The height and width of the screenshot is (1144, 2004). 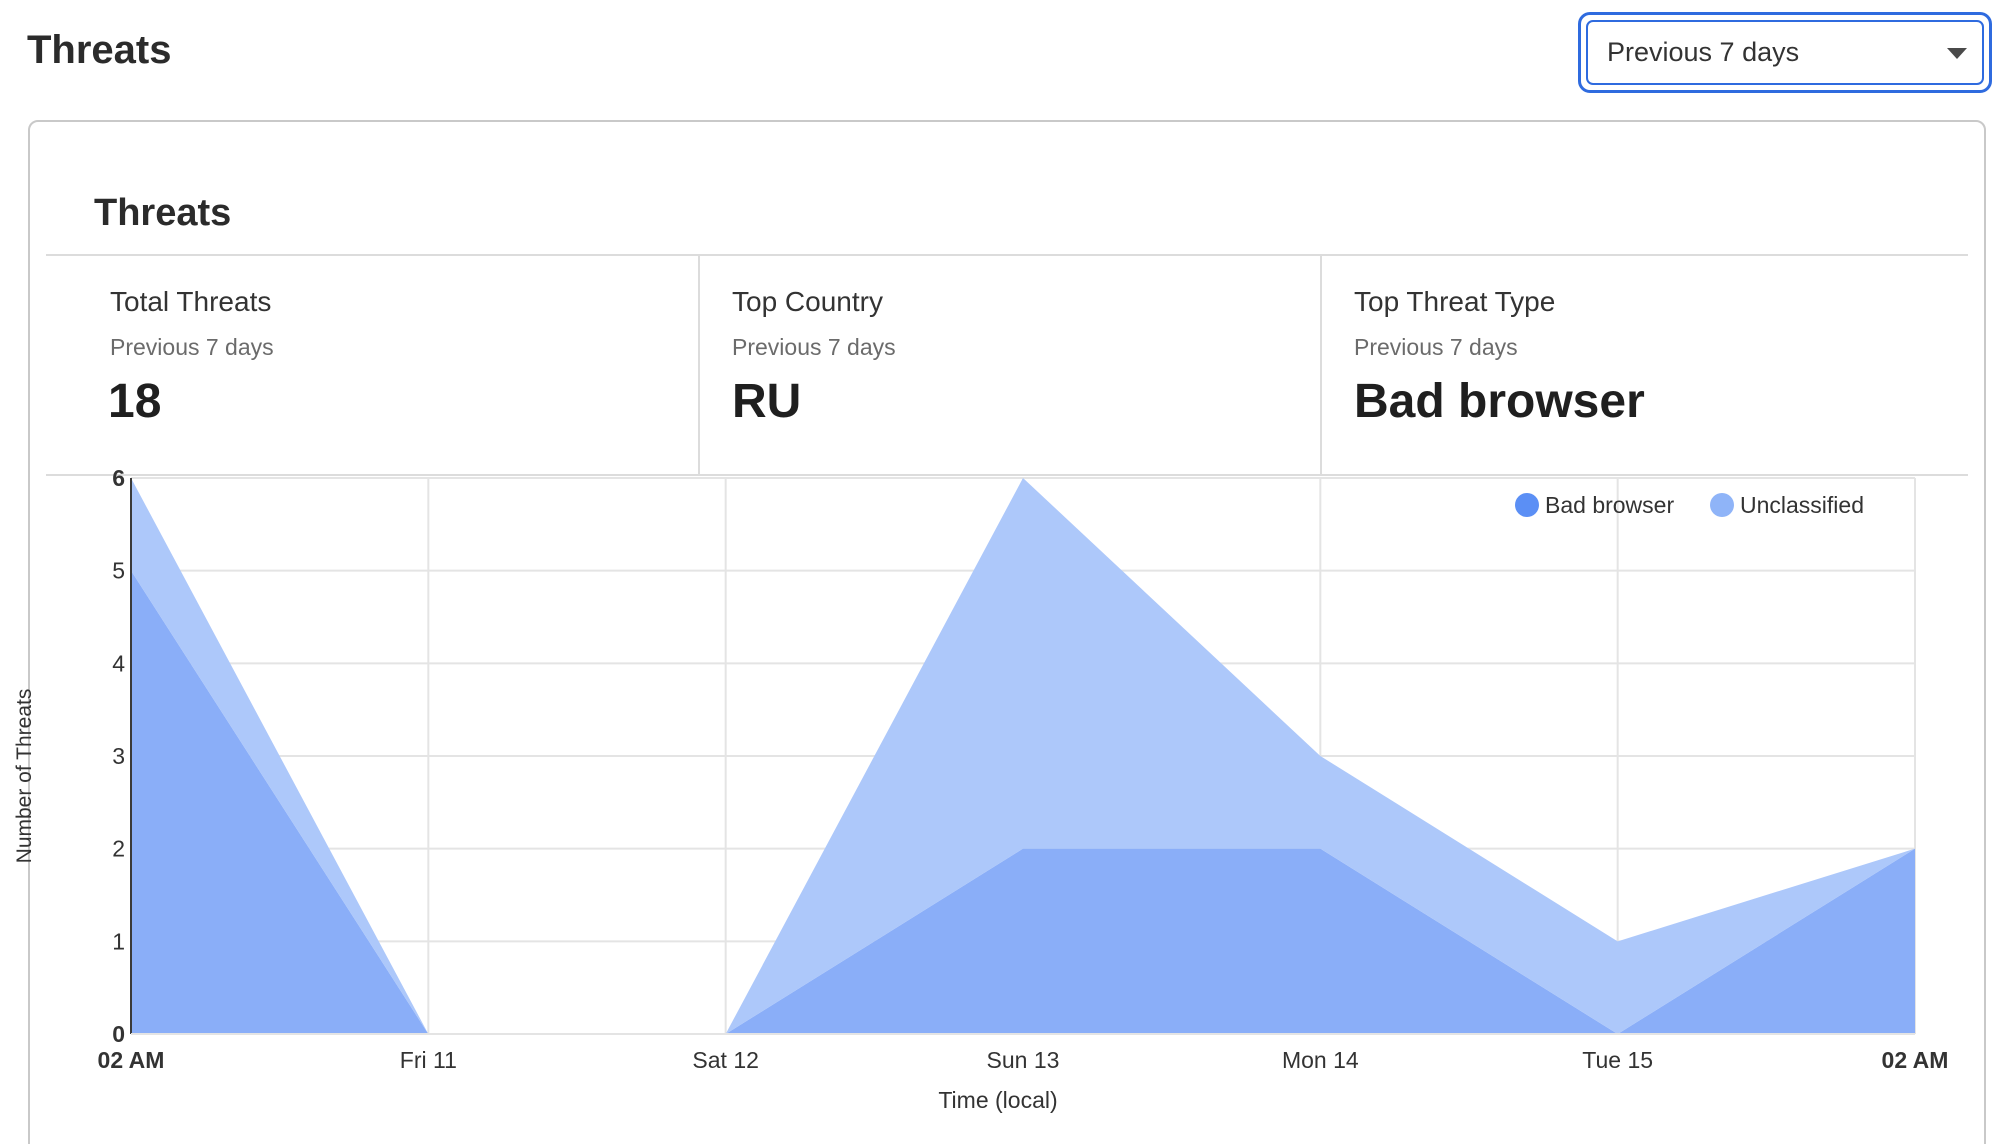 What do you see at coordinates (118, 941) in the screenshot?
I see `y-tick-label: 1` at bounding box center [118, 941].